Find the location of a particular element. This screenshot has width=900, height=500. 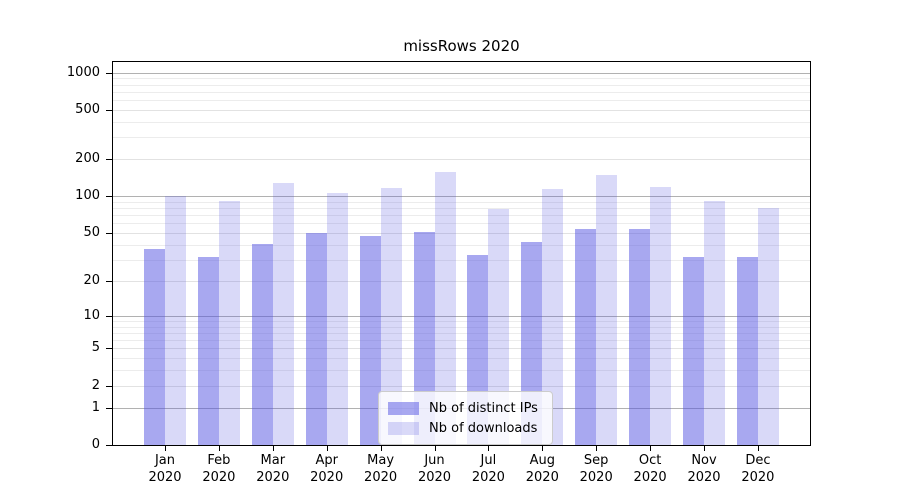

x-tick-month: Mar is located at coordinates (273, 460).